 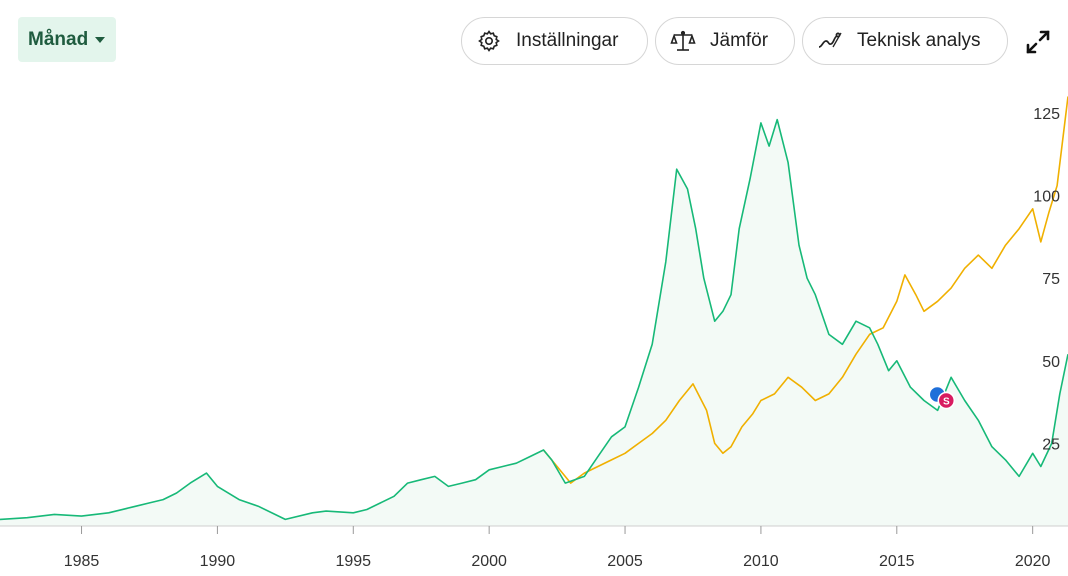 I want to click on tech-label: Teknisk analys, so click(x=919, y=40).